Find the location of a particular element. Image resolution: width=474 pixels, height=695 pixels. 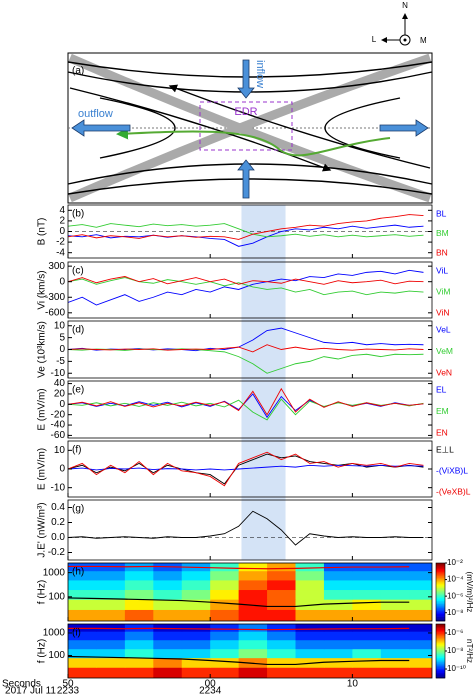

y-tick-label: -10 is located at coordinates (58, 487).